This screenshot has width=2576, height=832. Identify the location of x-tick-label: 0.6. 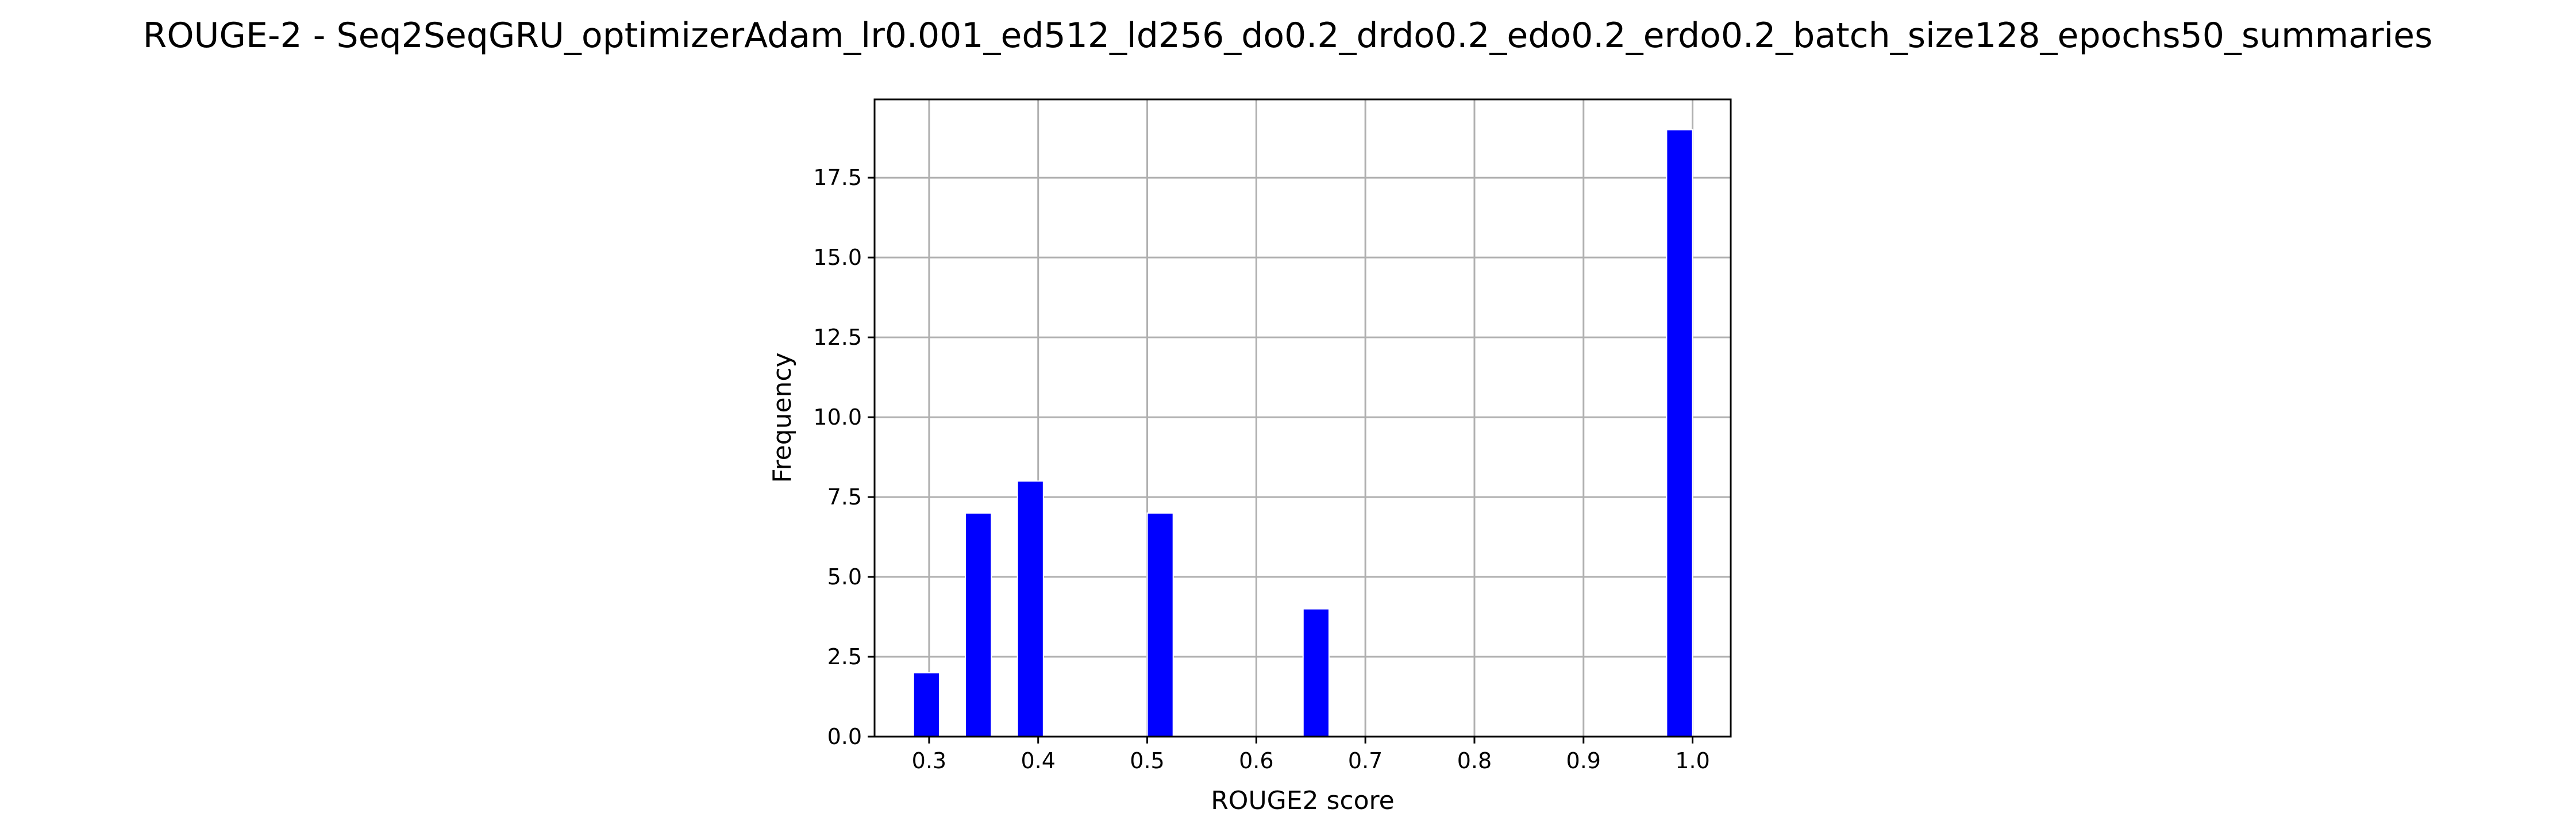
(1256, 760).